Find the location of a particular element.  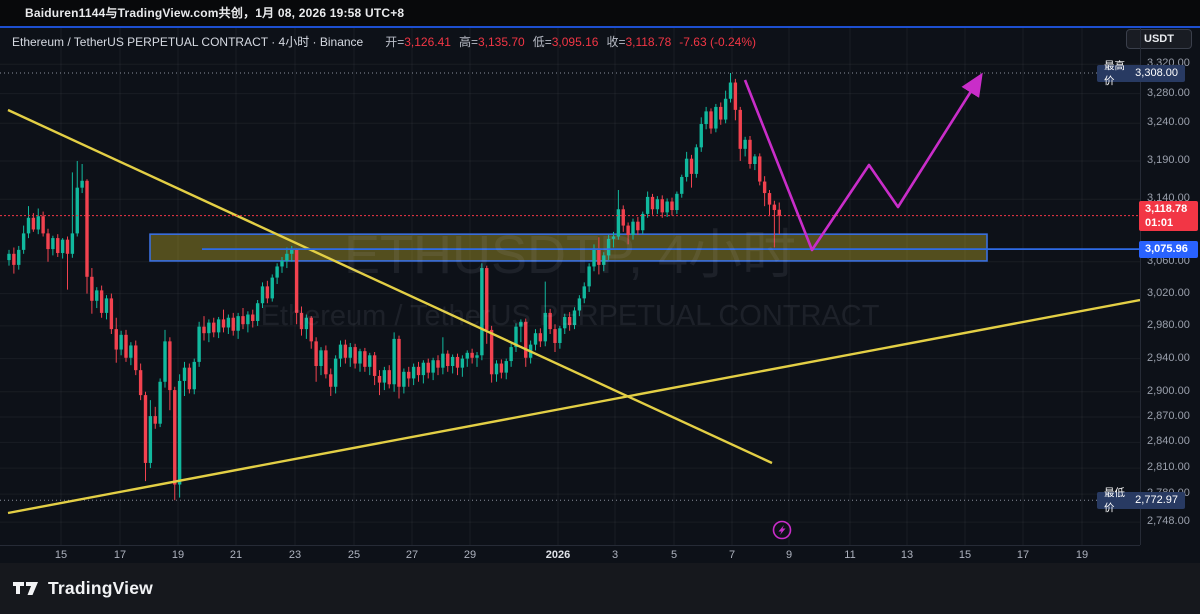

lowest-price-badge: 最低价 2,772.97 is located at coordinates (1141, 500).